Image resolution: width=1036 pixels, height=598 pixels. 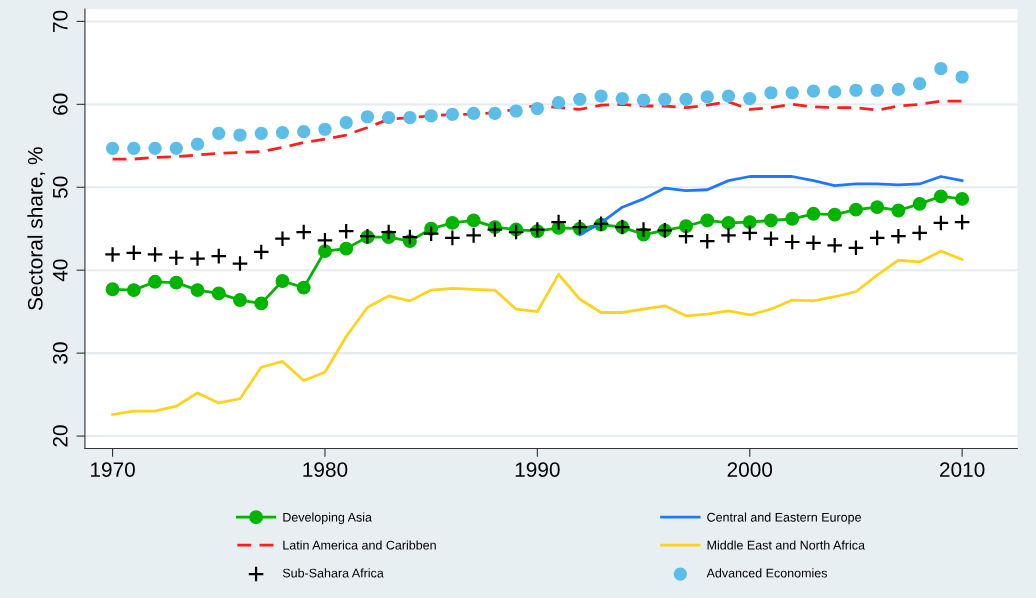 I want to click on x-tick-label: 1970, so click(x=112, y=469).